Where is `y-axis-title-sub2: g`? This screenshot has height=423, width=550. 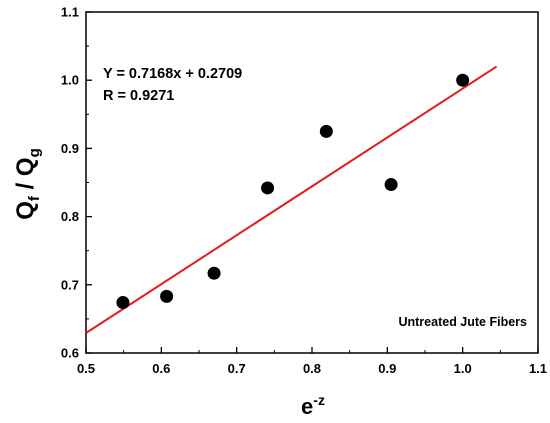
y-axis-title-sub2: g is located at coordinates (34, 152).